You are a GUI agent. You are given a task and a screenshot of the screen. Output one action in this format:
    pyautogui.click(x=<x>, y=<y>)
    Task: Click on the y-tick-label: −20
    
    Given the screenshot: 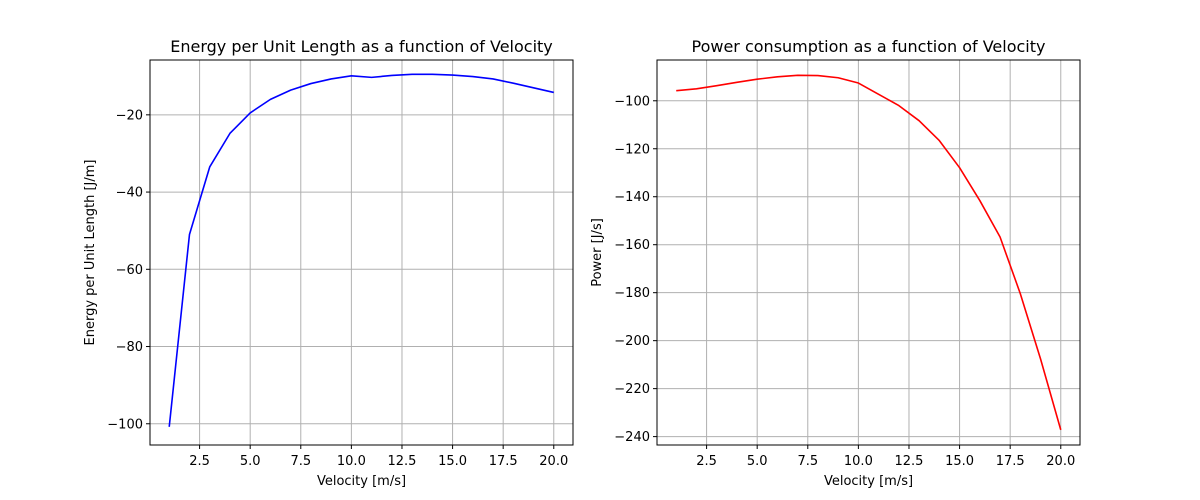 What is the action you would take?
    pyautogui.click(x=129, y=115)
    